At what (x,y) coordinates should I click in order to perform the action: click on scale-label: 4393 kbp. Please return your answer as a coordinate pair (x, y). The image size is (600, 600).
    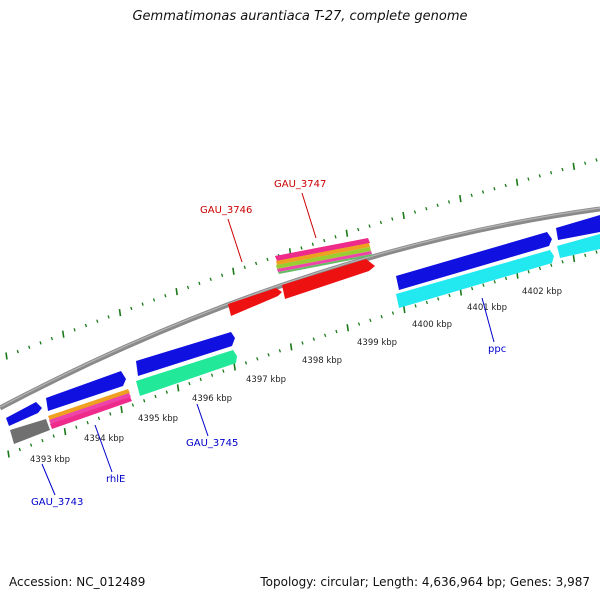
    Looking at the image, I should click on (50, 460).